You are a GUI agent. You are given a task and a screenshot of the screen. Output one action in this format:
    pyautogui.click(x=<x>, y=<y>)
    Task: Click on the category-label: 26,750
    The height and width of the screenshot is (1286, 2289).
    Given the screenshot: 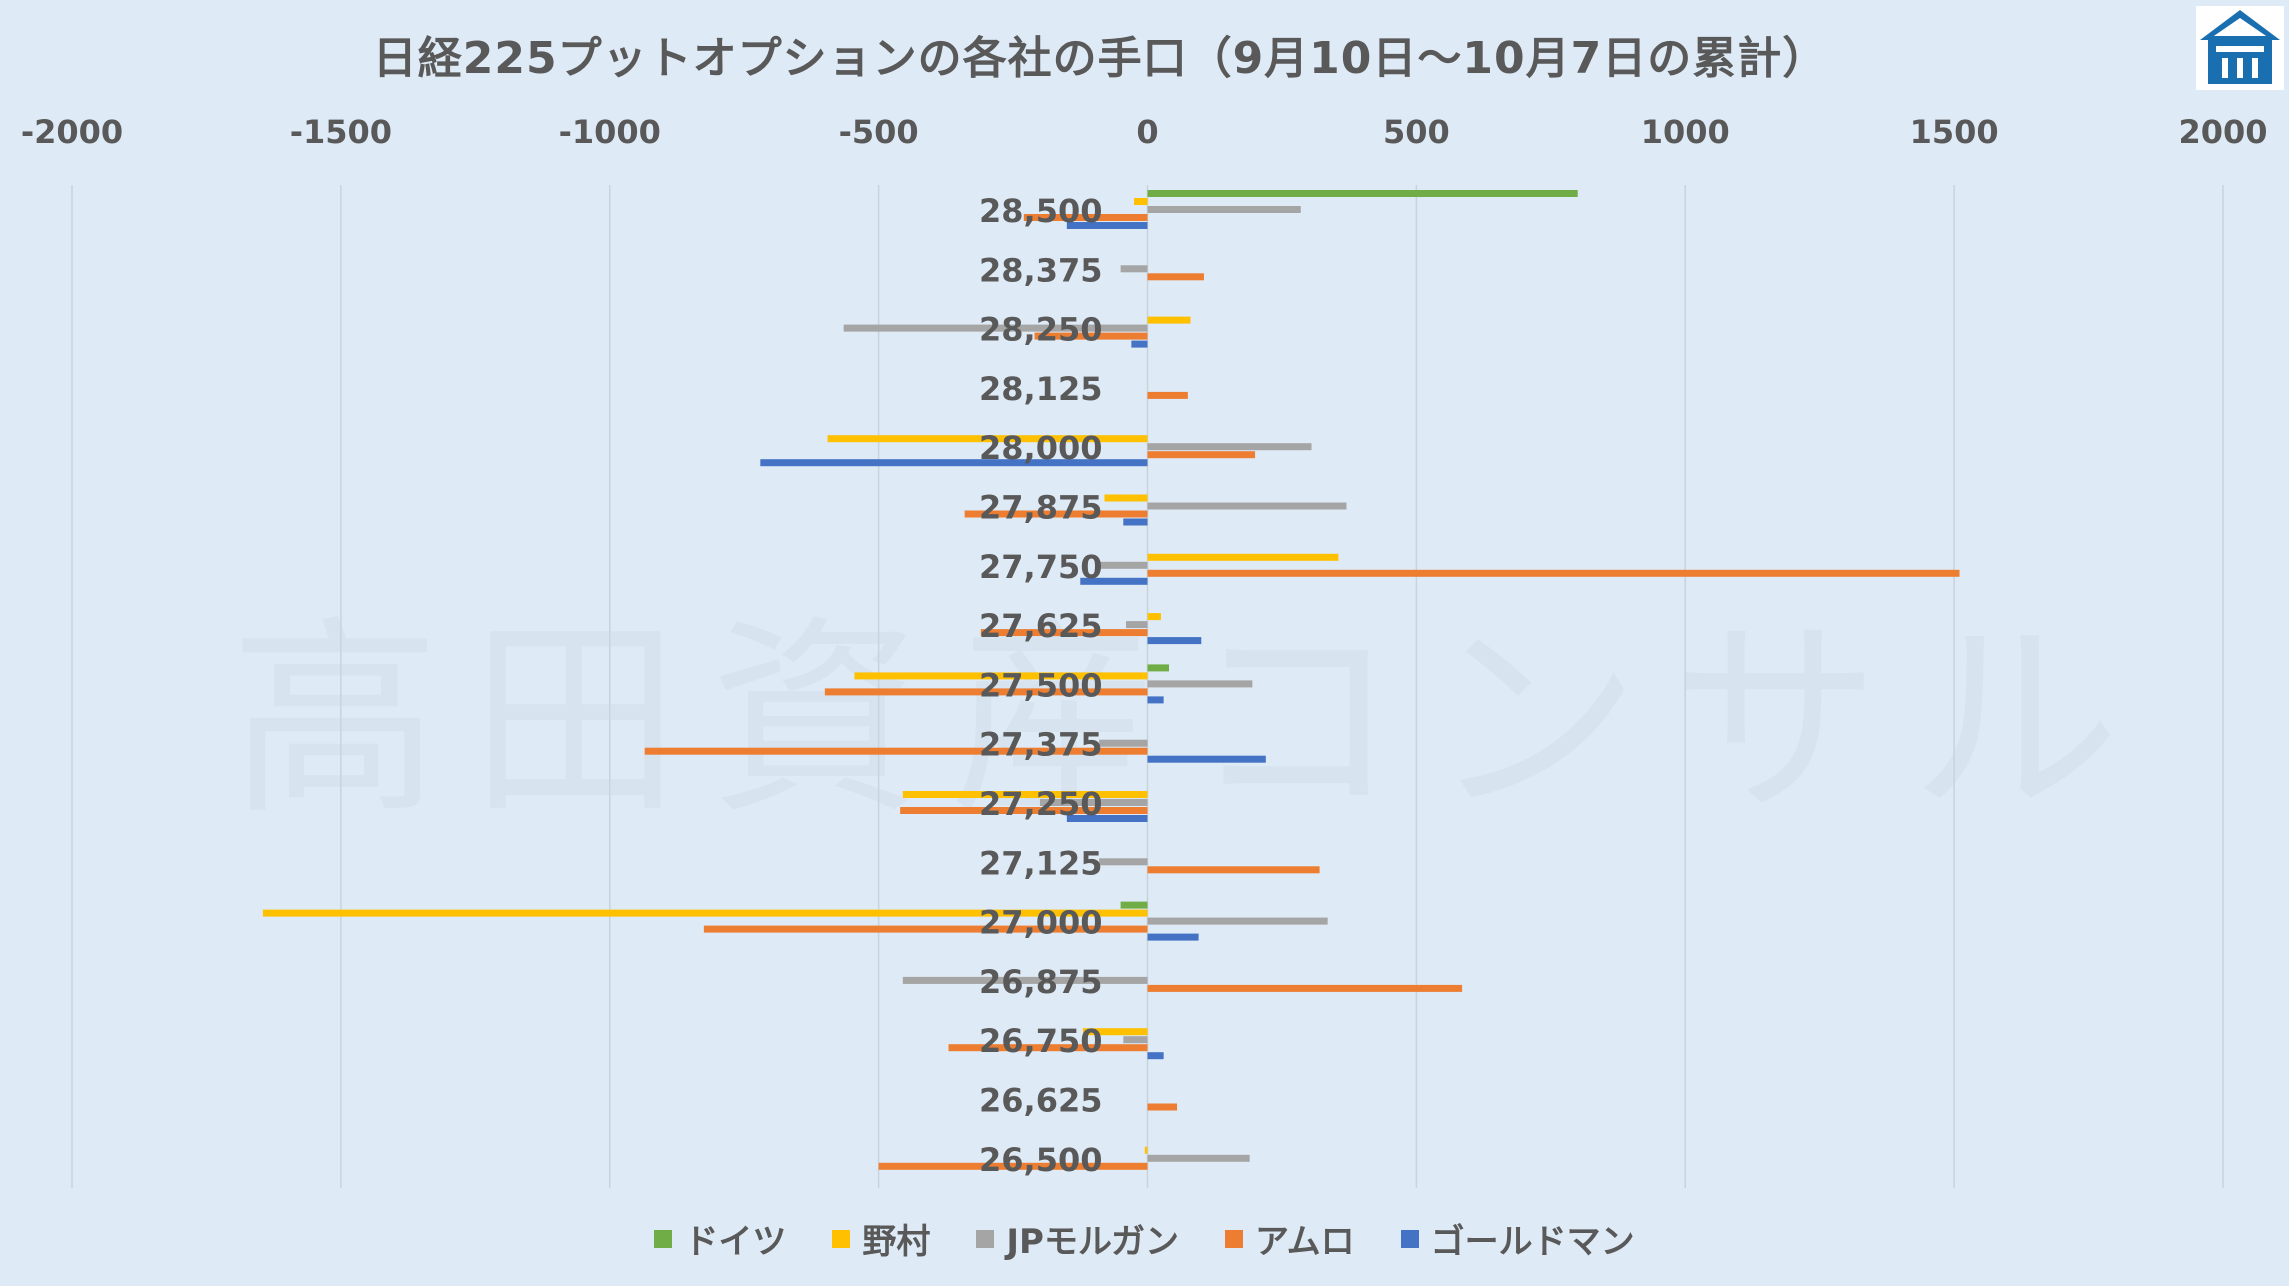 What is the action you would take?
    pyautogui.click(x=1040, y=1041)
    